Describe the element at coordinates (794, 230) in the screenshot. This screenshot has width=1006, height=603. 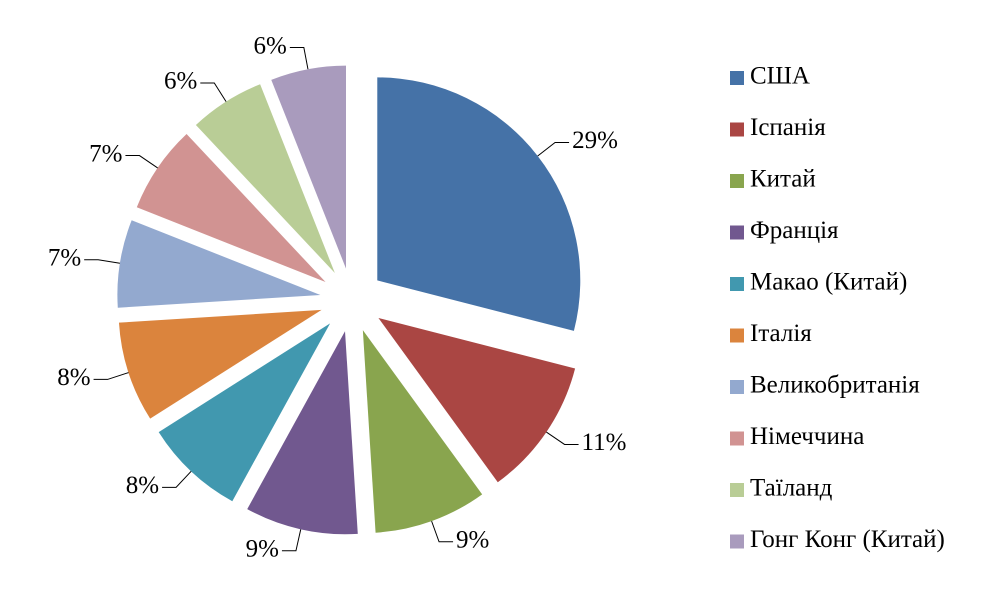
I see `legend-label: Франція` at that location.